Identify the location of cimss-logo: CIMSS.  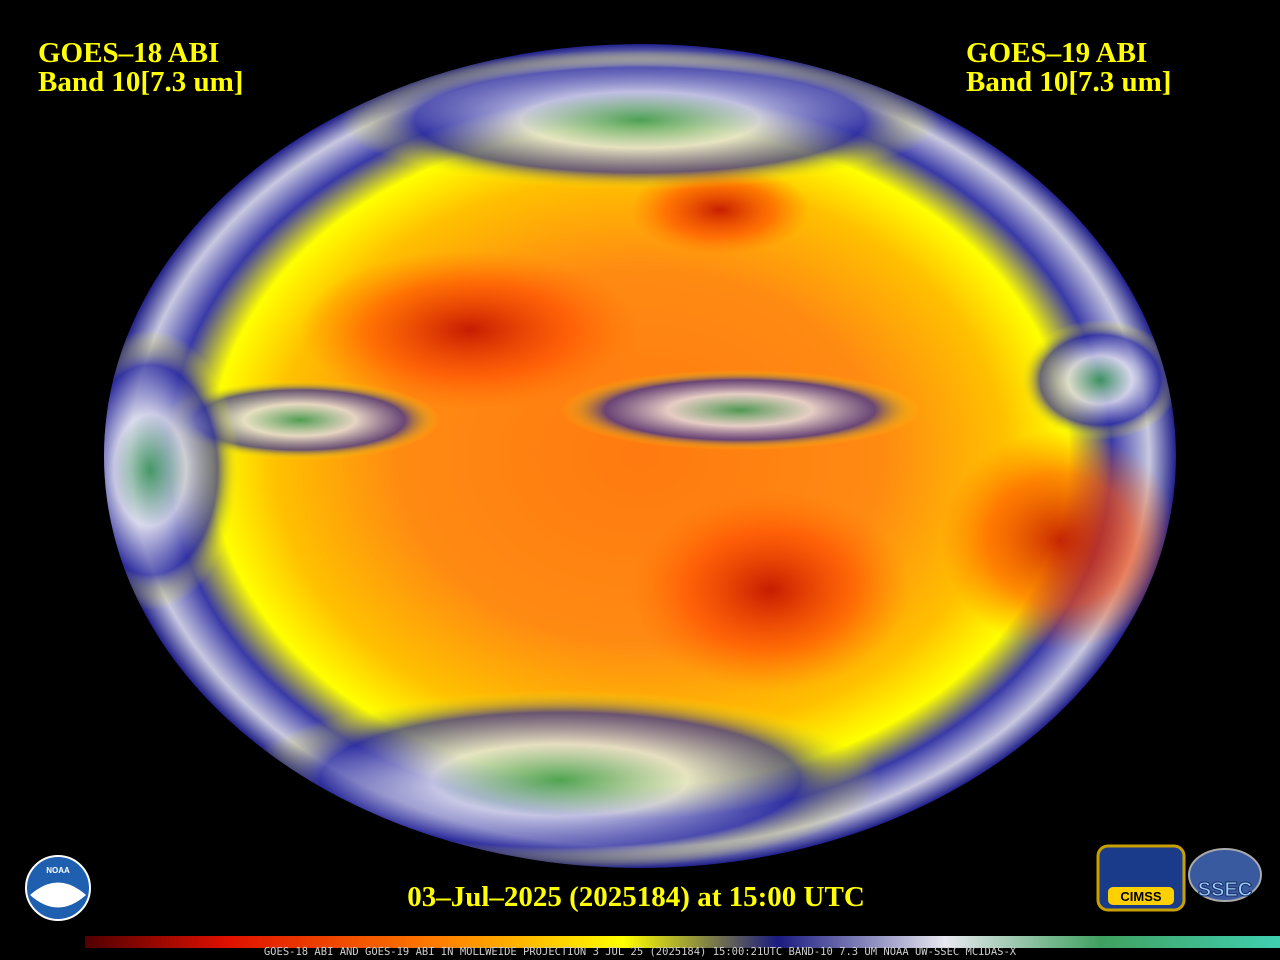
(1141, 878).